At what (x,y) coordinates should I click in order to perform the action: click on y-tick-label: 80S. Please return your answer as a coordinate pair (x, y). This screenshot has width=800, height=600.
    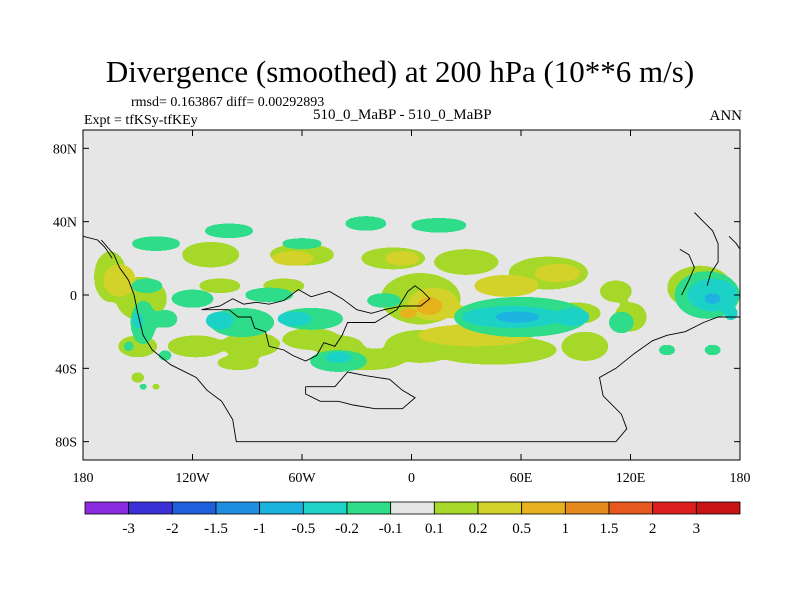
    Looking at the image, I should click on (66, 443).